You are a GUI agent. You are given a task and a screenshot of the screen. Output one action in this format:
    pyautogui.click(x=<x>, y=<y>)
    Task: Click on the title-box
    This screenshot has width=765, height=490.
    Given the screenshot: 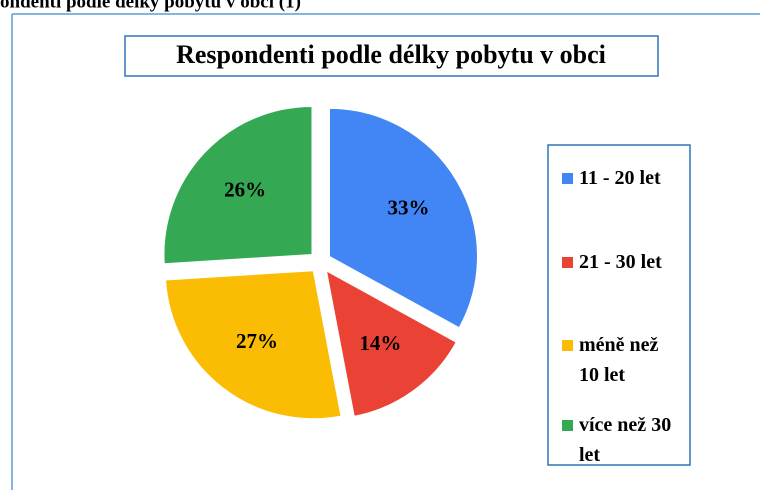 What is the action you would take?
    pyautogui.click(x=391, y=56)
    